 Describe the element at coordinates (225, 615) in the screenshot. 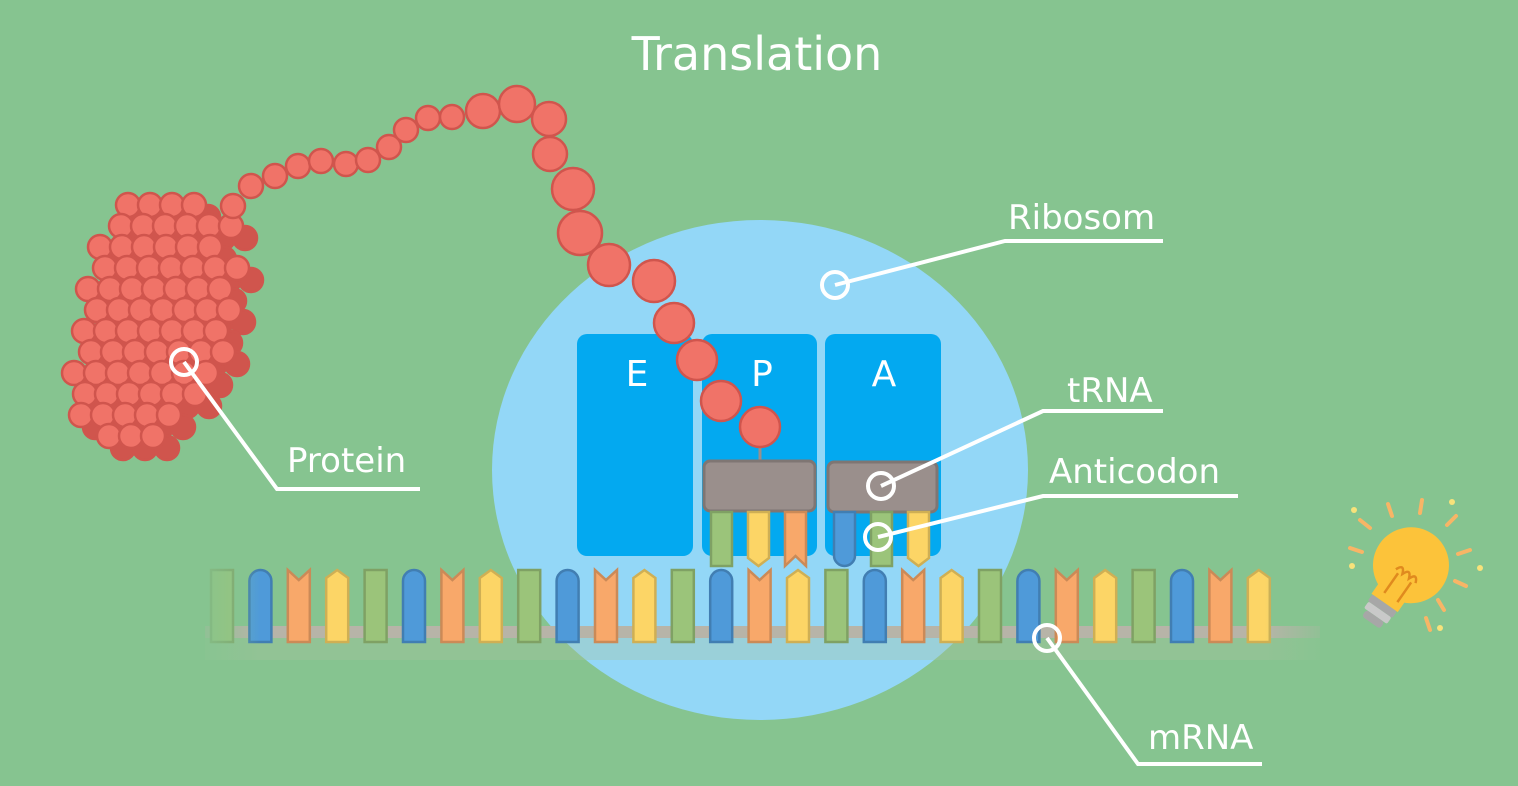

I see `mrna-fade-left` at that location.